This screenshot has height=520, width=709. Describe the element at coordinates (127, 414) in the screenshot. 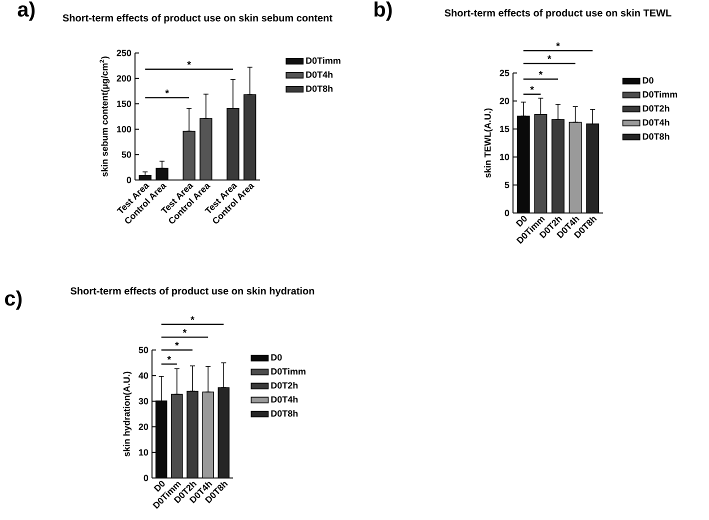

I see `y-axis-title: skin hydration(A.U.)` at that location.